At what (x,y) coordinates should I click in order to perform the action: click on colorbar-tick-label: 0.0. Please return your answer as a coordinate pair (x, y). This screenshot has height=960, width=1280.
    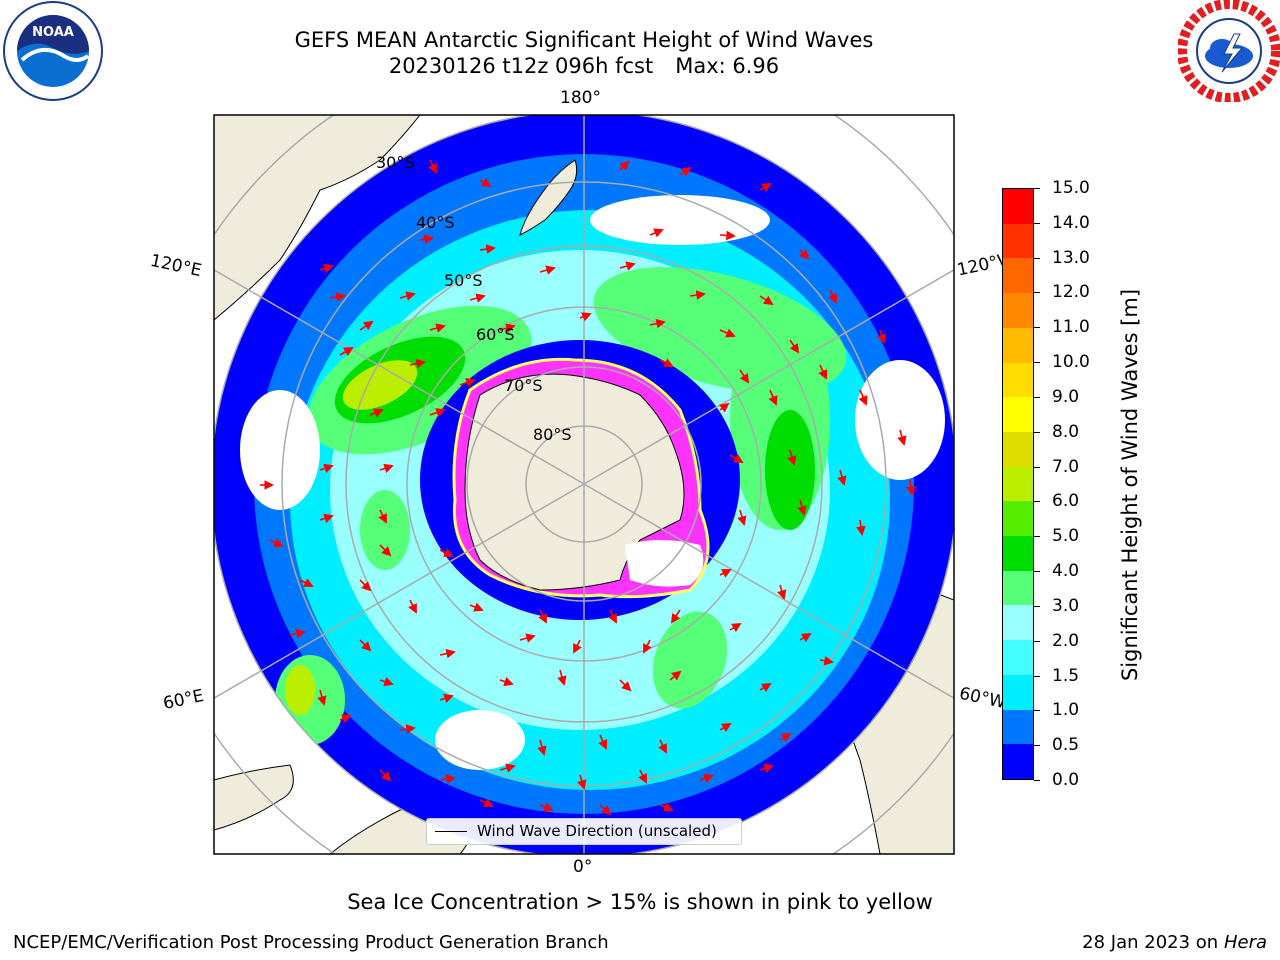
    Looking at the image, I should click on (1066, 780).